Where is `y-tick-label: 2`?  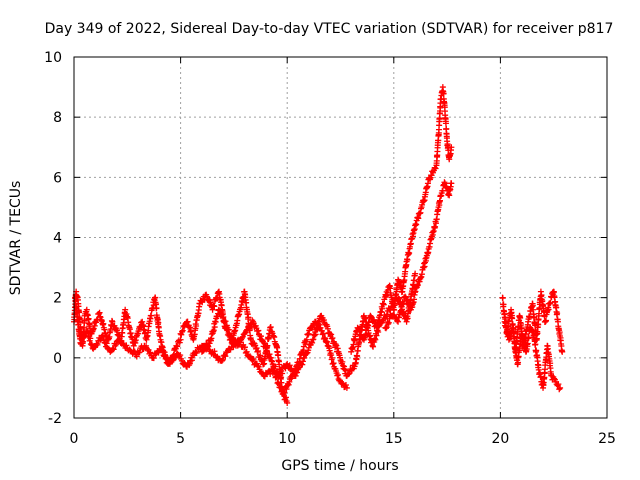
y-tick-label: 2 is located at coordinates (57, 299).